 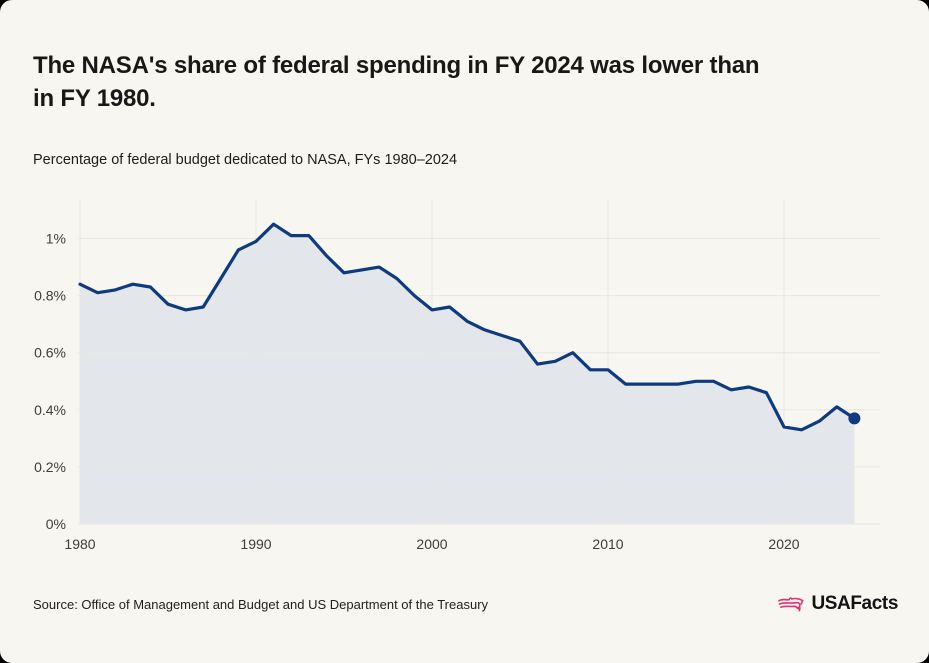 What do you see at coordinates (854, 603) in the screenshot?
I see `usafacts-logo-text: USAFacts` at bounding box center [854, 603].